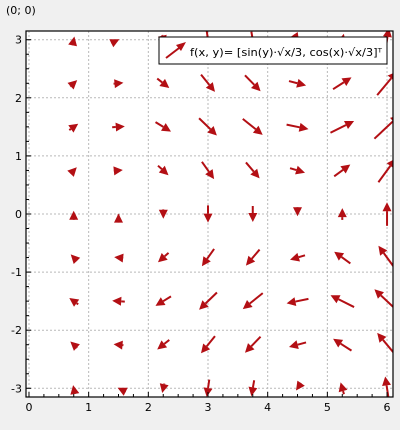 This screenshot has width=400, height=430. What do you see at coordinates (267, 407) in the screenshot?
I see `x-tick-label: 4` at bounding box center [267, 407].